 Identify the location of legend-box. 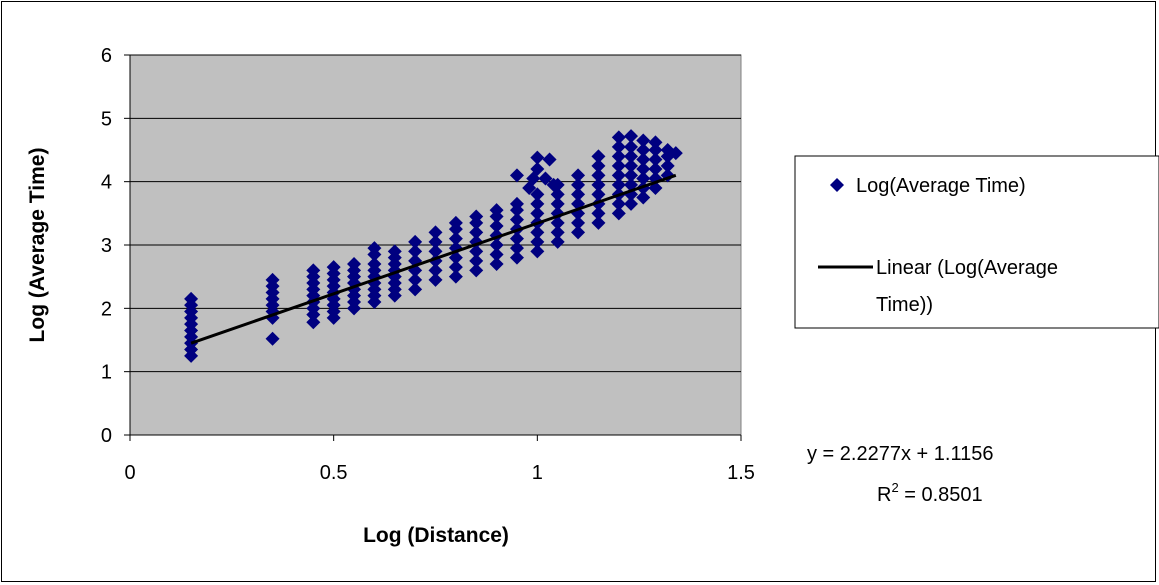
(976, 242).